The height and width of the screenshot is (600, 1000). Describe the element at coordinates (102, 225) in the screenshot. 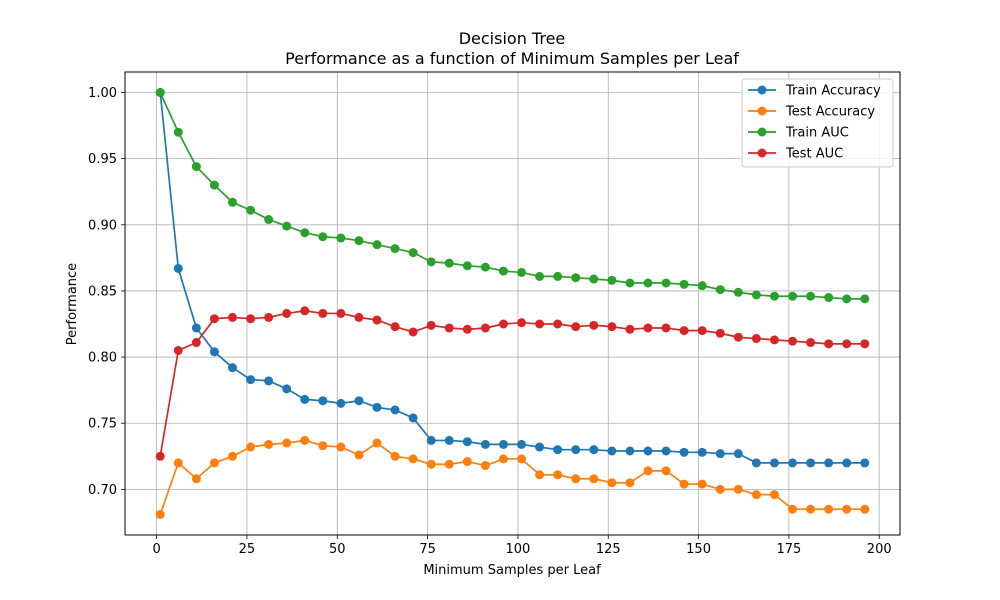

I see `y-tick-label: 0.90` at that location.